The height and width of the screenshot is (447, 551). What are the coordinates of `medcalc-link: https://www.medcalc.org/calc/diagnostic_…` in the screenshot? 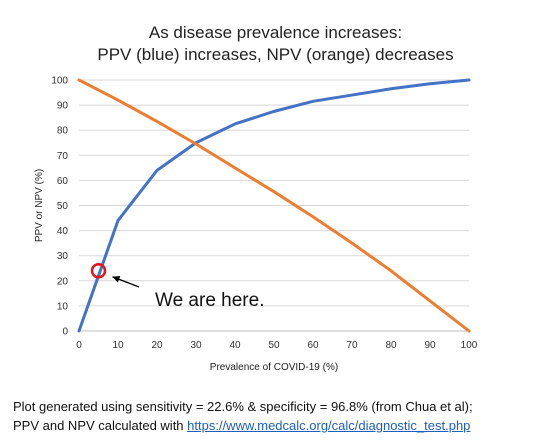 It's located at (329, 425).